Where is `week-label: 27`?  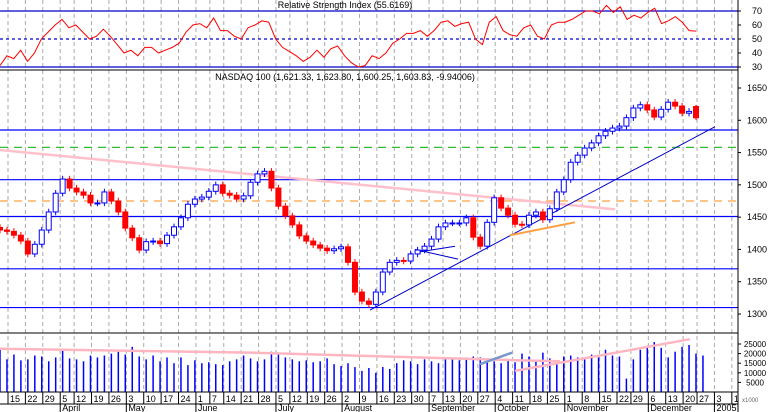
week-label: 27 is located at coordinates (485, 399).